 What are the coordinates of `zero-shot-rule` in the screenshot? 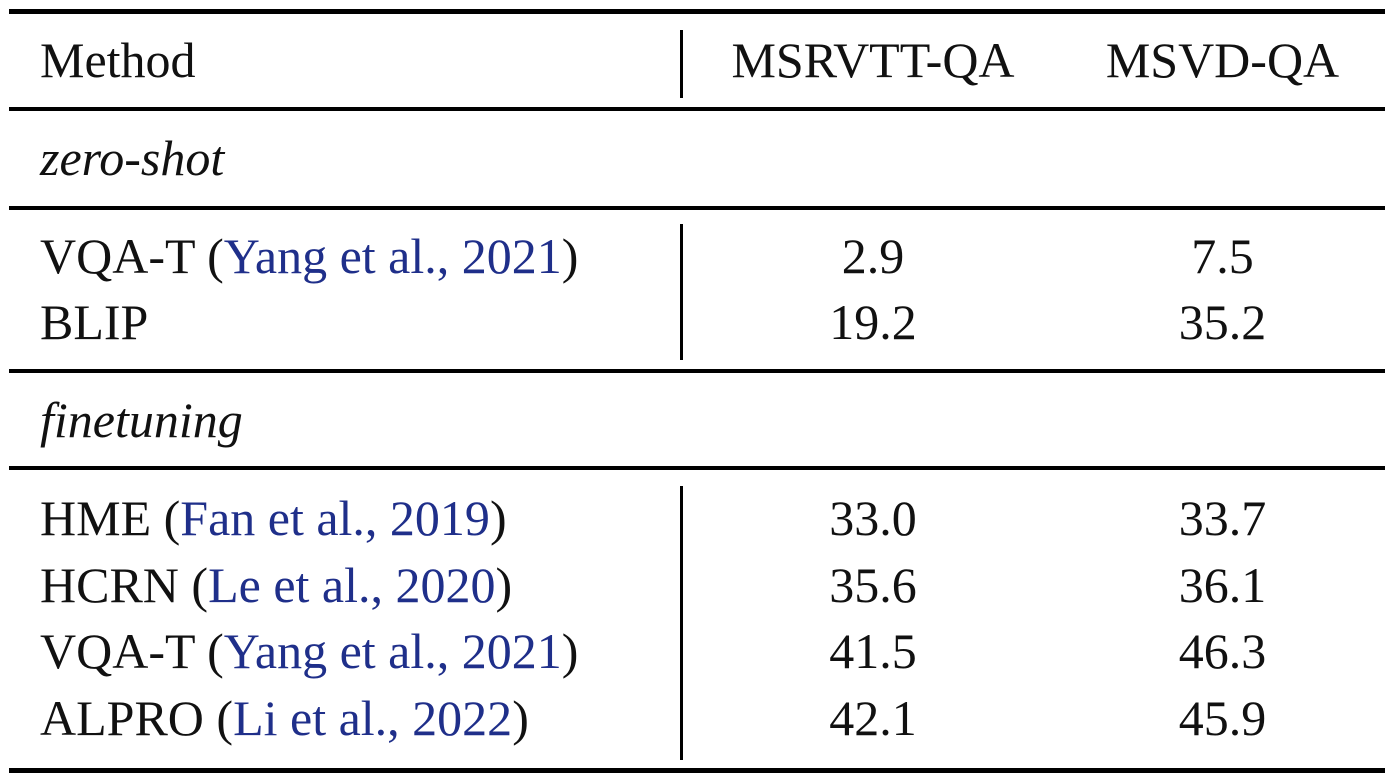 It's located at (697, 208).